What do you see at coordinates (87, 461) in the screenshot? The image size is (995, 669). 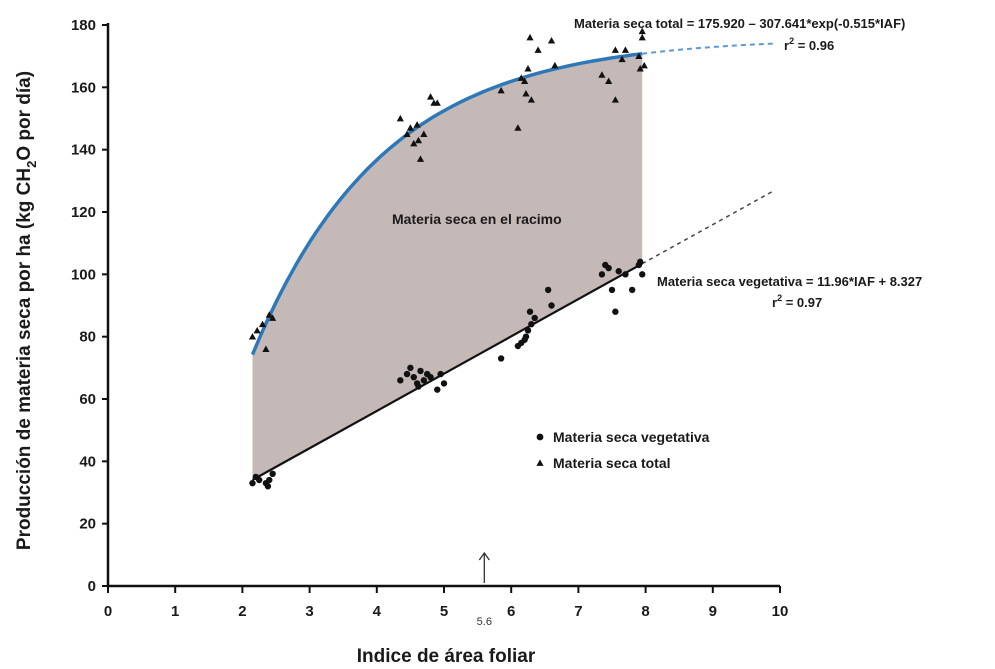 I see `y-tick-label: 40` at bounding box center [87, 461].